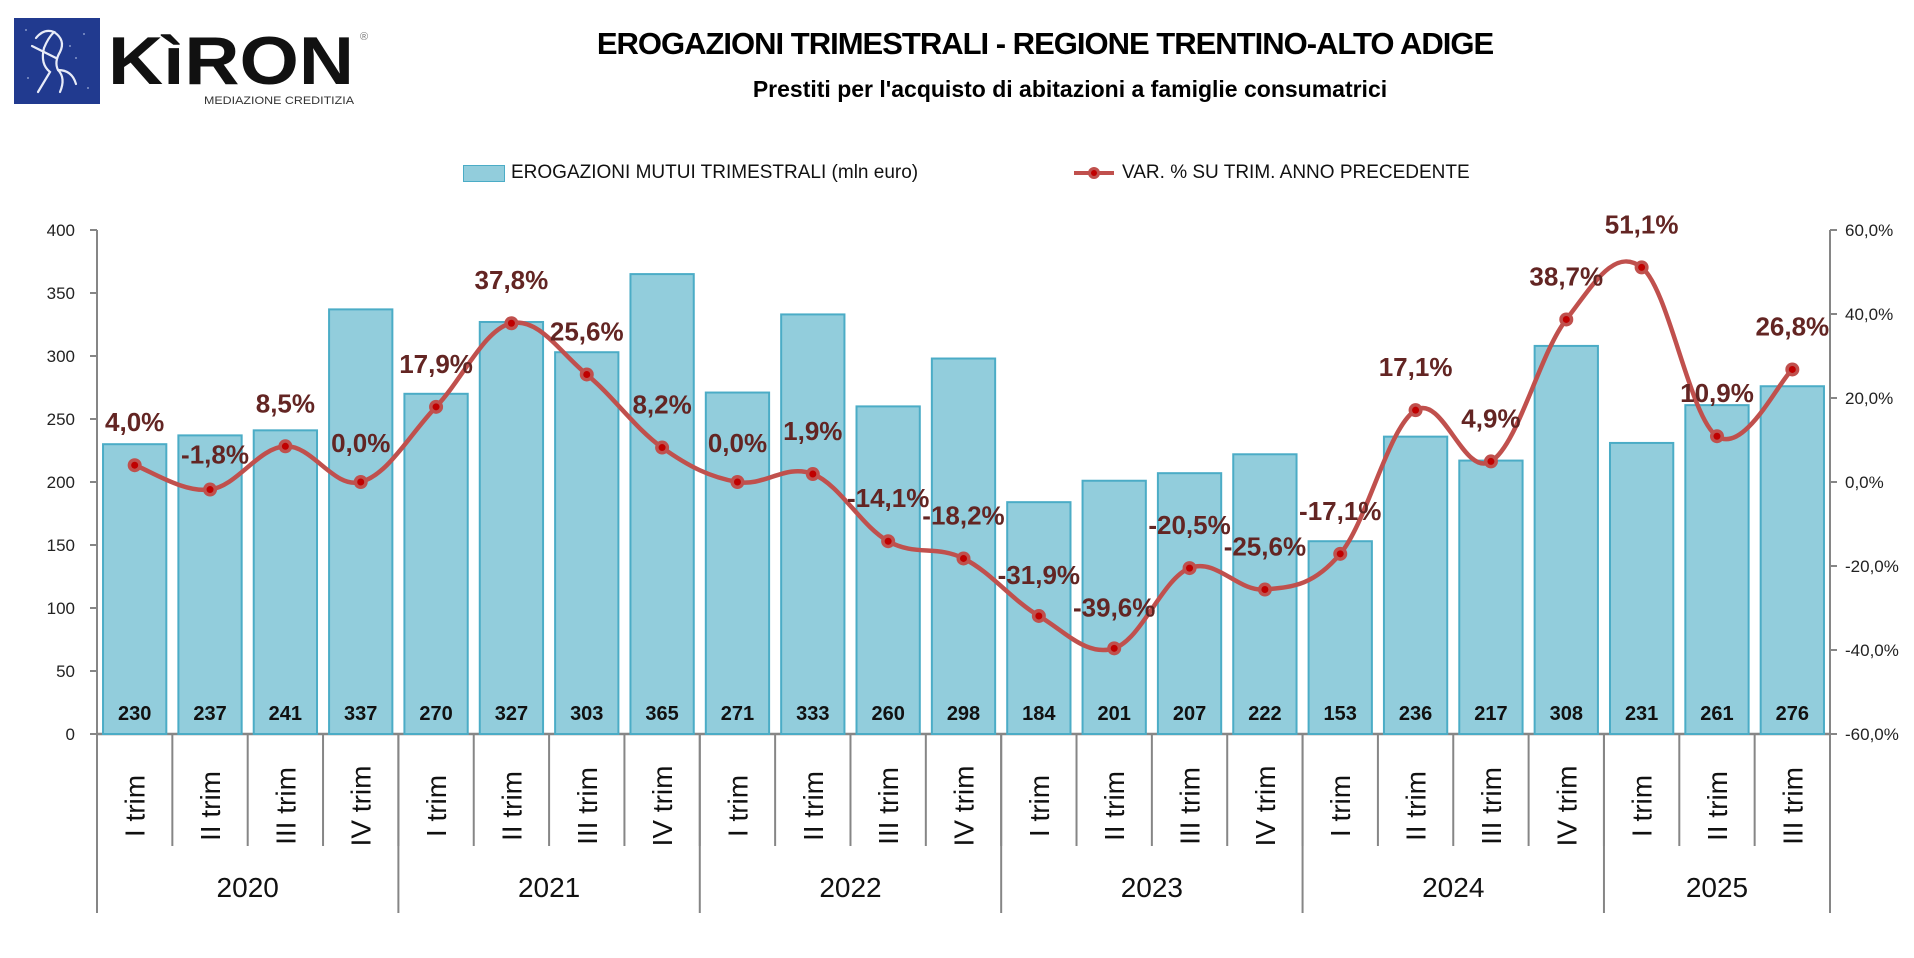 Image resolution: width=1914 pixels, height=958 pixels. I want to click on logo-centaur-icon, so click(54, 61).